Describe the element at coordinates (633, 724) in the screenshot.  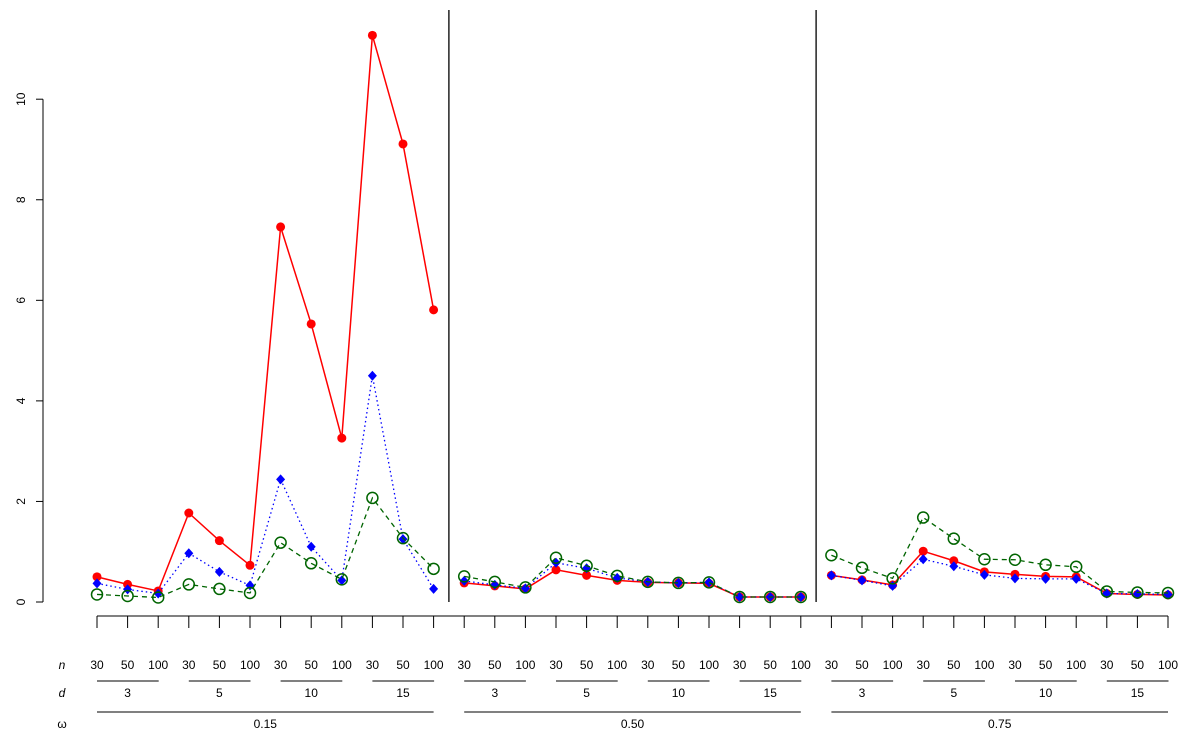
I see `omega-label: 0.50` at that location.